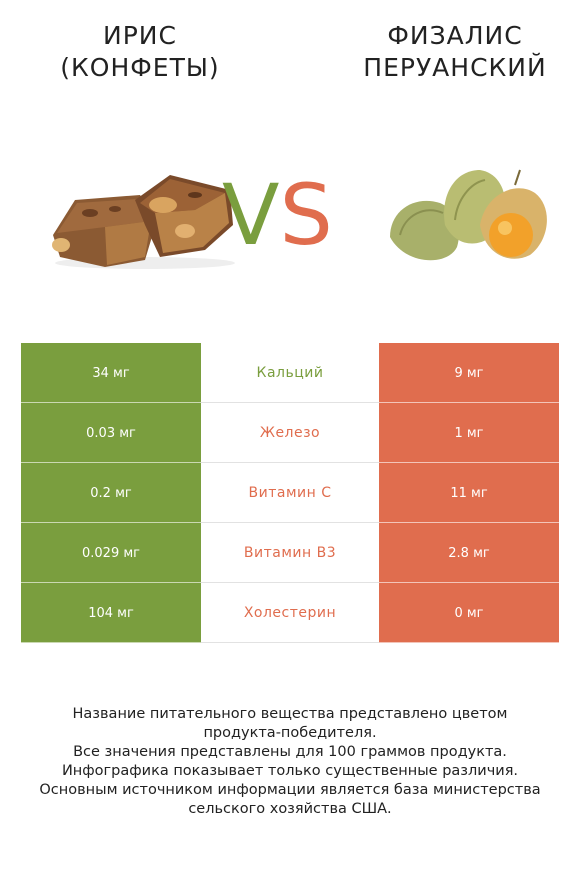 The image size is (580, 874). What do you see at coordinates (140, 52) in the screenshot?
I see `left-food-title: ИРИС (КОНФЕТЫ)` at bounding box center [140, 52].